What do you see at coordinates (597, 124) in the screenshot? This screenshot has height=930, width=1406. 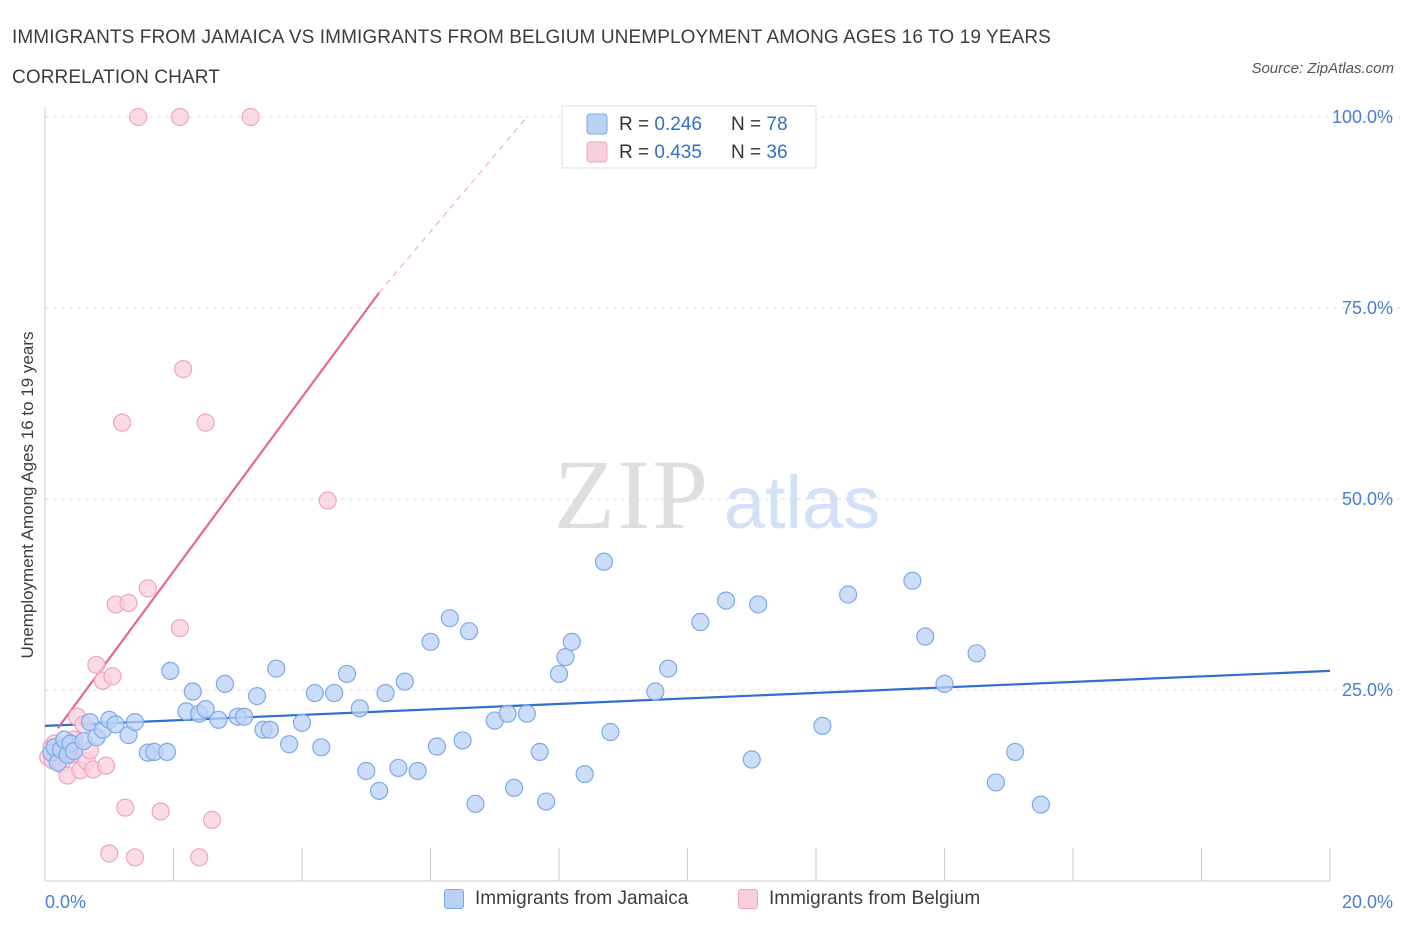 I see `legend-swatch-jamaica` at bounding box center [597, 124].